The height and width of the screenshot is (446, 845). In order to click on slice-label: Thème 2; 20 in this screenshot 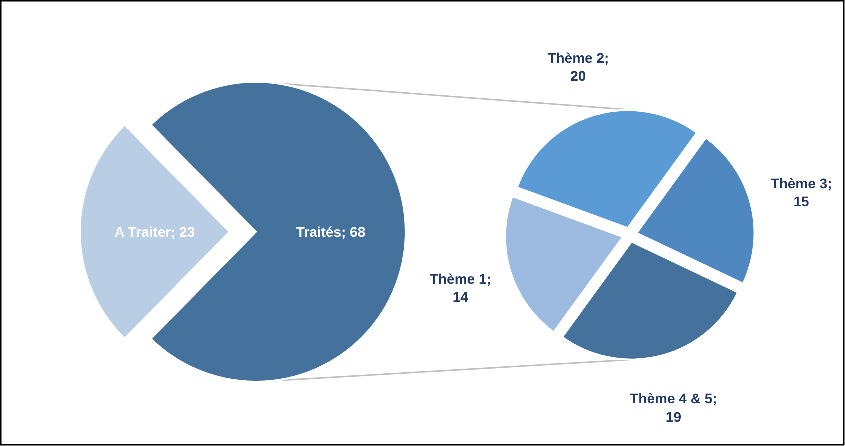, I will do `click(579, 67)`.